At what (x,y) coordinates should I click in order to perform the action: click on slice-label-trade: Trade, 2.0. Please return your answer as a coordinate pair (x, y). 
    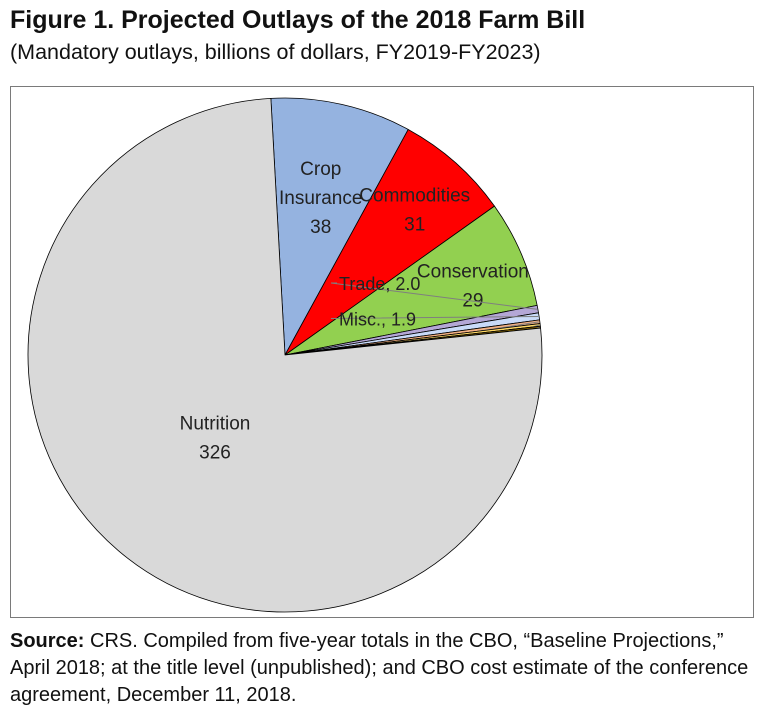
    Looking at the image, I should click on (379, 284).